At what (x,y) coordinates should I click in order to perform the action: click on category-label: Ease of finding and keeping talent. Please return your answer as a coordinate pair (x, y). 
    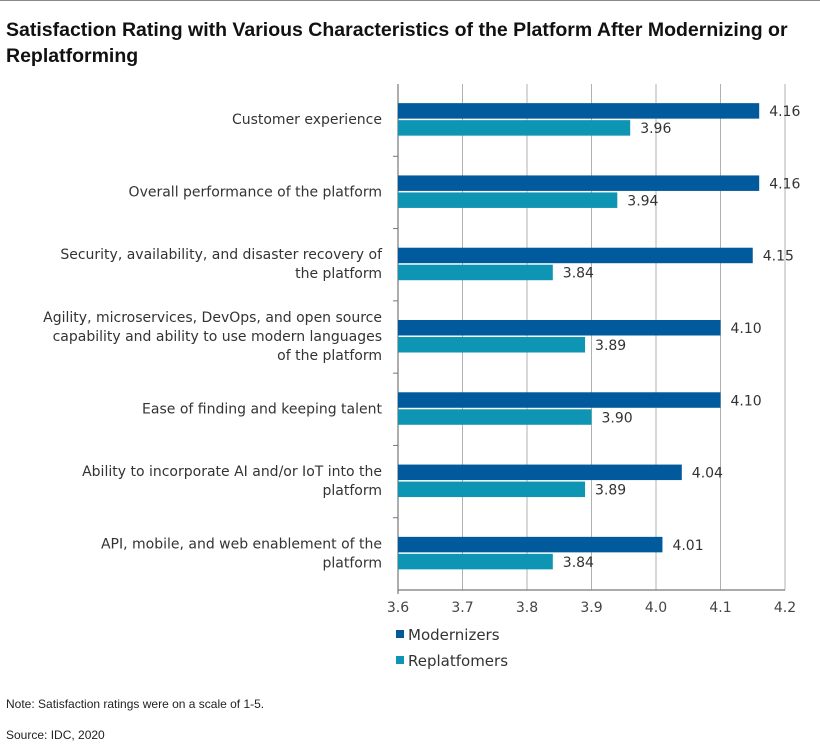
    Looking at the image, I should click on (262, 409).